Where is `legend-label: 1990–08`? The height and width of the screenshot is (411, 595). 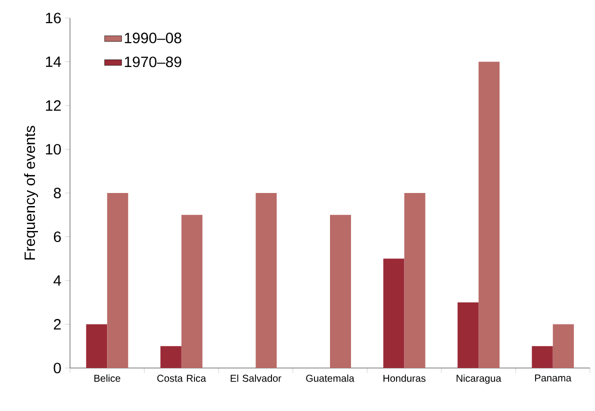
legend-label: 1990–08 is located at coordinates (153, 38).